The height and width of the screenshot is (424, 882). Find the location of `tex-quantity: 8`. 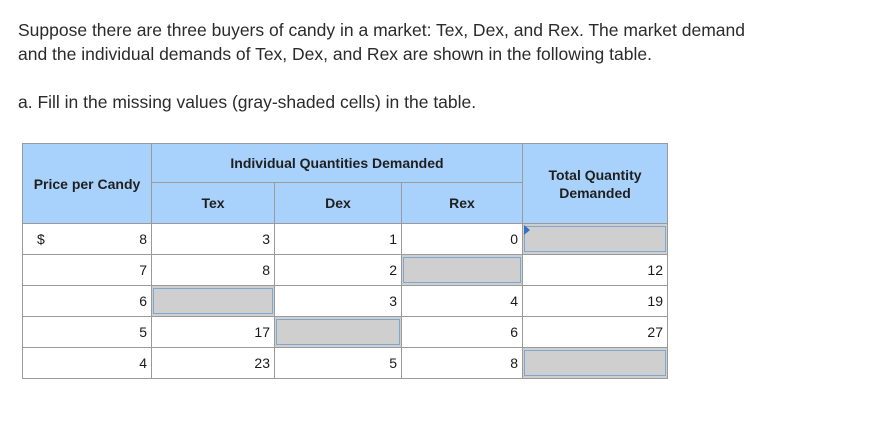

tex-quantity: 8 is located at coordinates (213, 270).